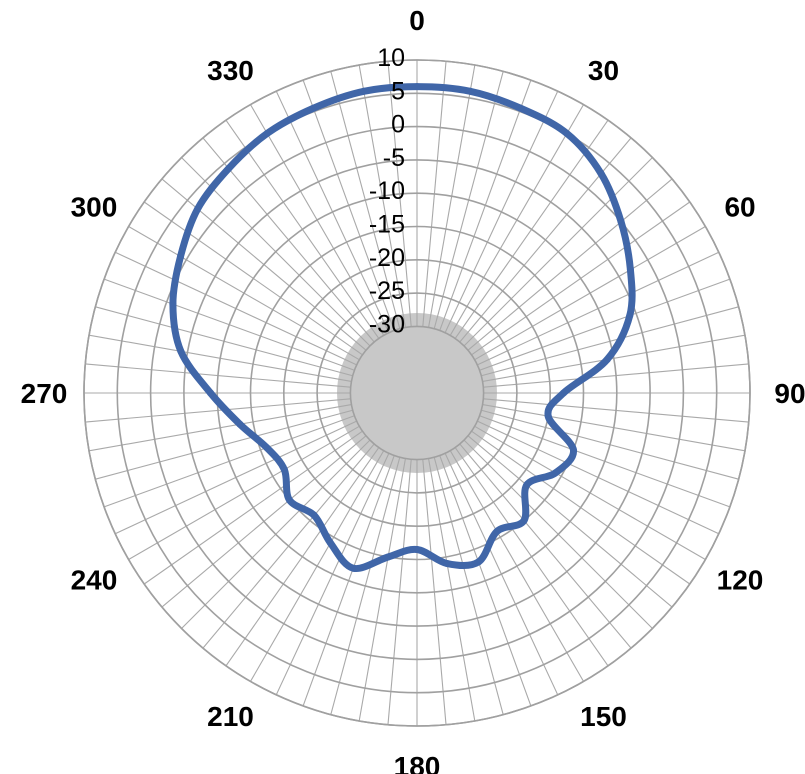  I want to click on inner-disc, so click(417, 393).